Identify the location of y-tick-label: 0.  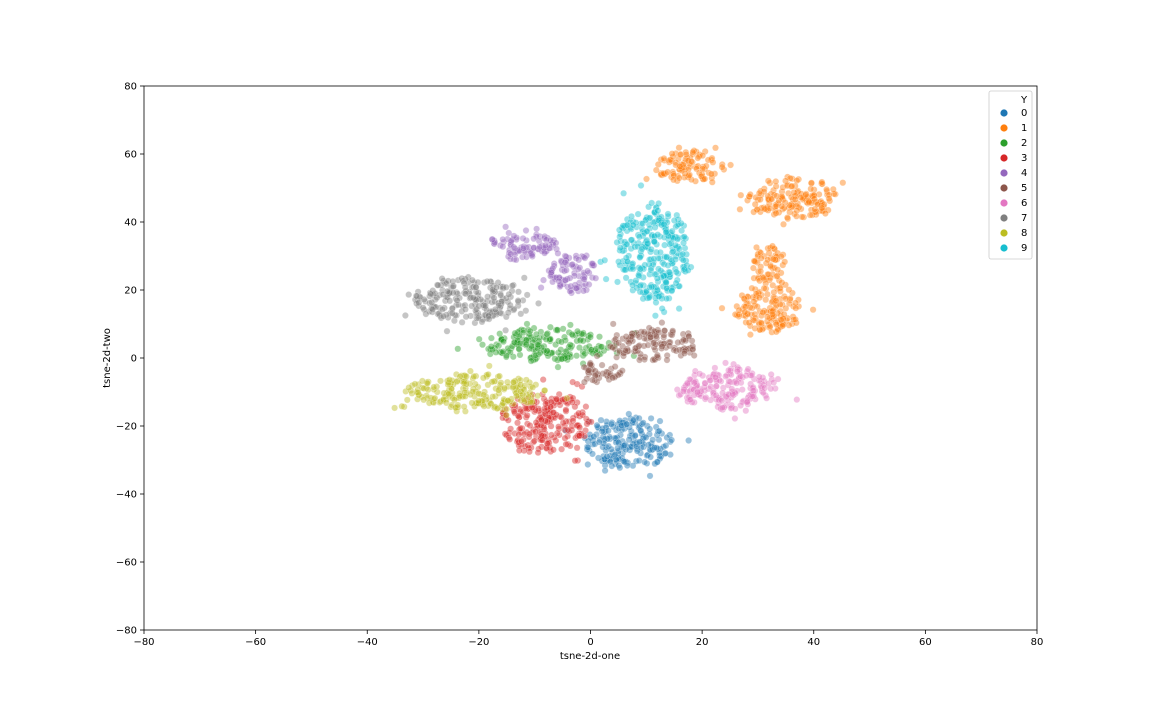
(134, 359).